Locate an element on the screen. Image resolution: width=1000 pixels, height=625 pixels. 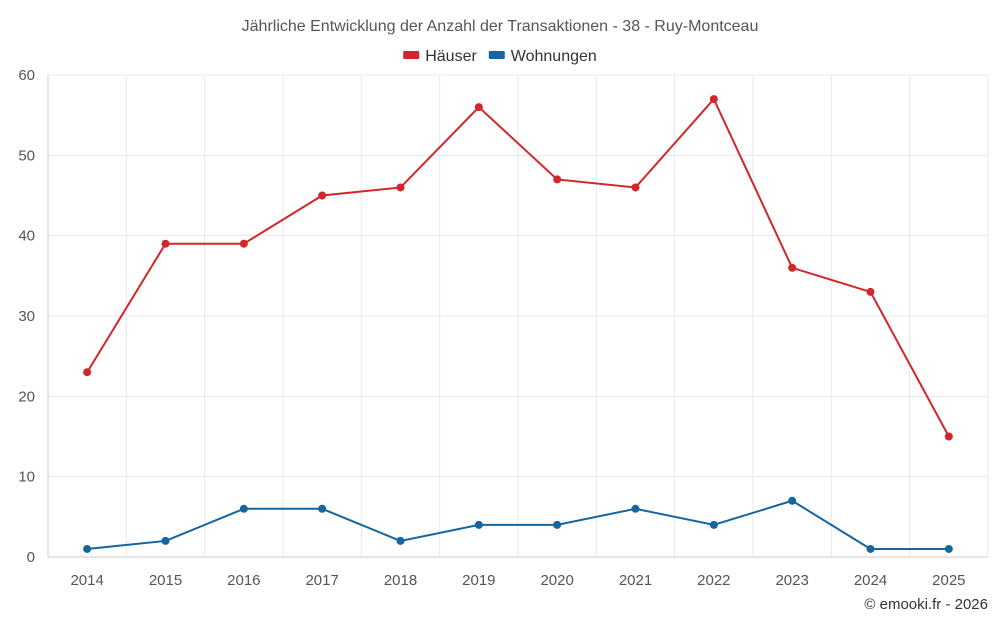
y-tick-label: 60 is located at coordinates (26, 75).